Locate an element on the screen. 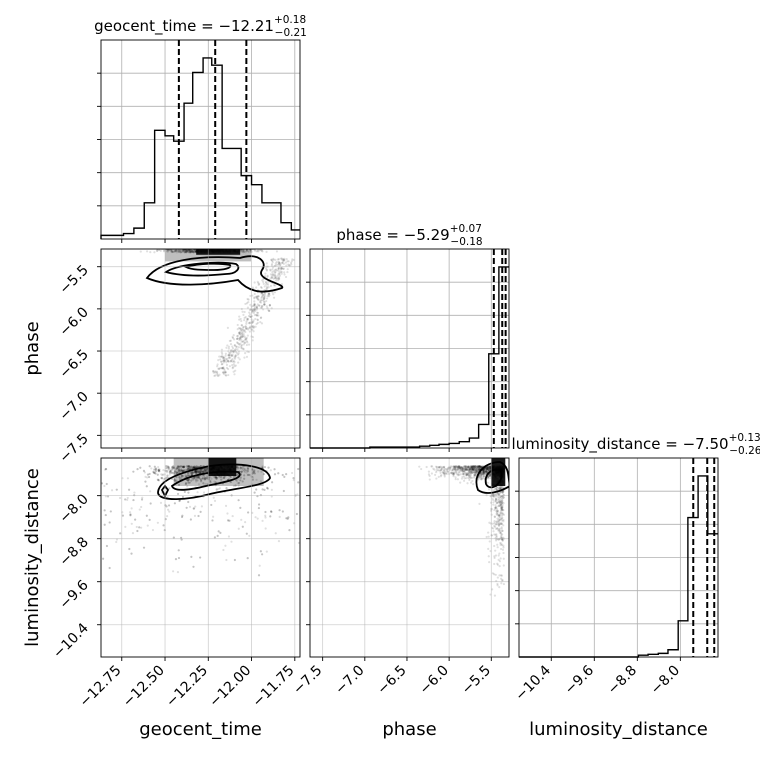  y-tick-label-luminosity_distance: −8.0 is located at coordinates (73, 508).